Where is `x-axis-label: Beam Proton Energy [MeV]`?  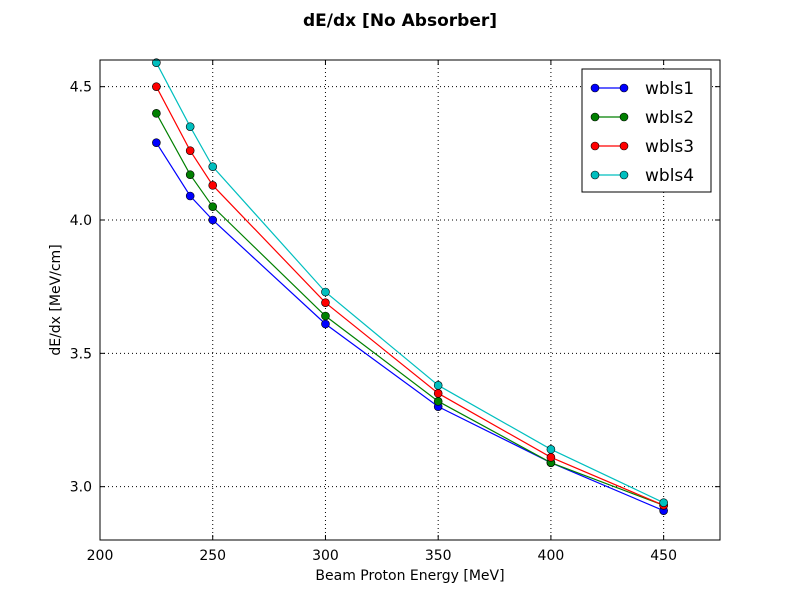 x-axis-label: Beam Proton Energy [MeV] is located at coordinates (409, 576).